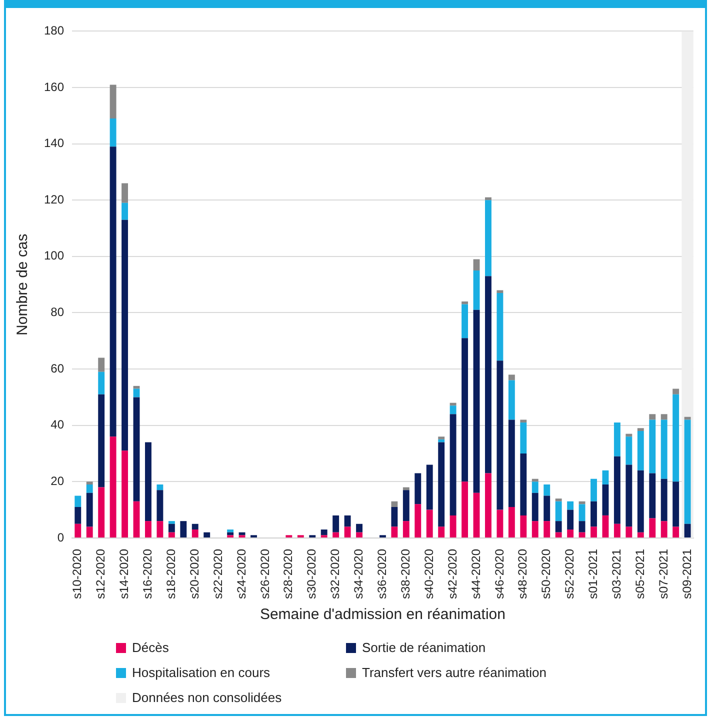 The height and width of the screenshot is (720, 713). Describe the element at coordinates (54, 199) in the screenshot. I see `y-tick-label: 120` at that location.